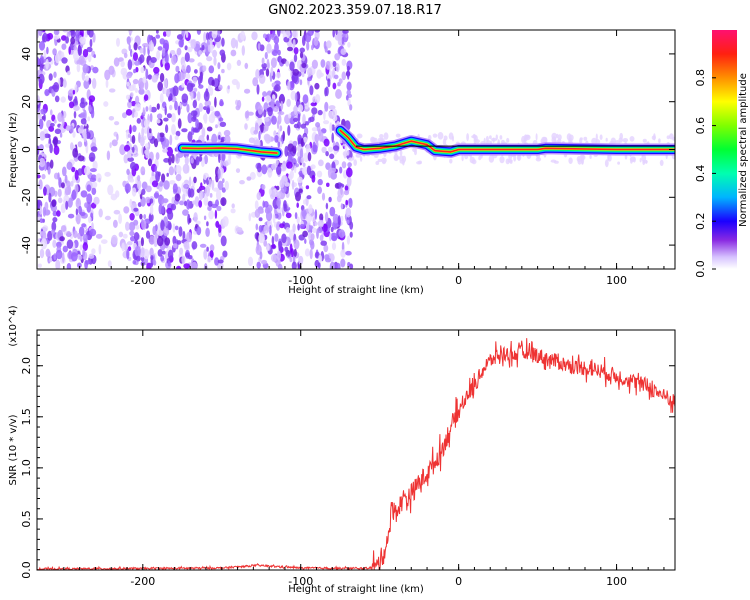 The image size is (750, 600). Describe the element at coordinates (229, 150) in the screenshot. I see `tone-core-line` at that location.